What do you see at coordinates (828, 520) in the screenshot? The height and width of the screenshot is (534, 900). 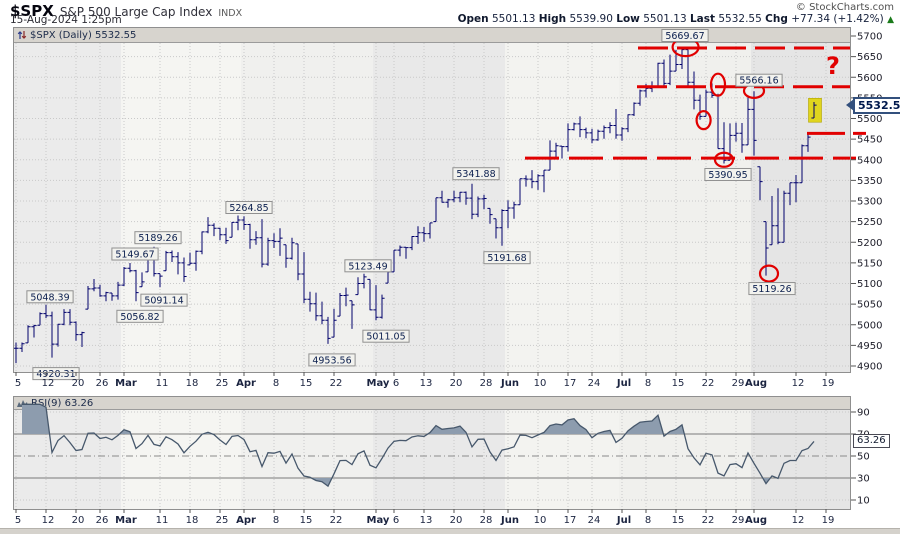 I see `x-tick-label-rsi: 19` at bounding box center [828, 520].